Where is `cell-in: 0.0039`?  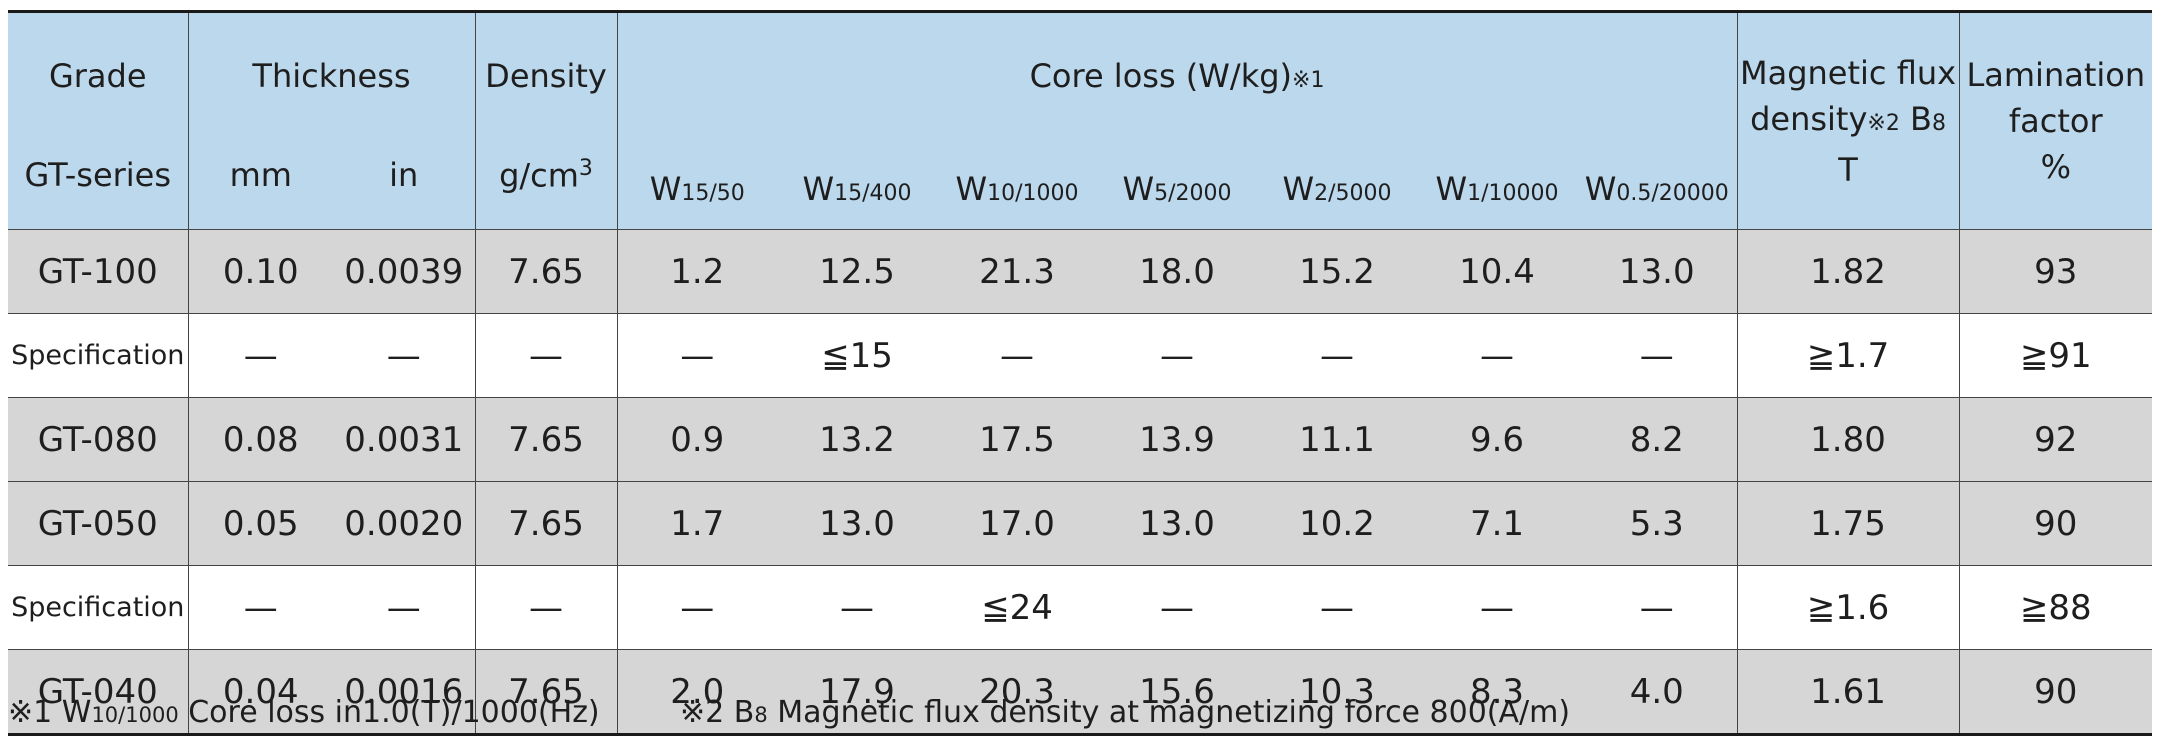 cell-in: 0.0039 is located at coordinates (404, 271).